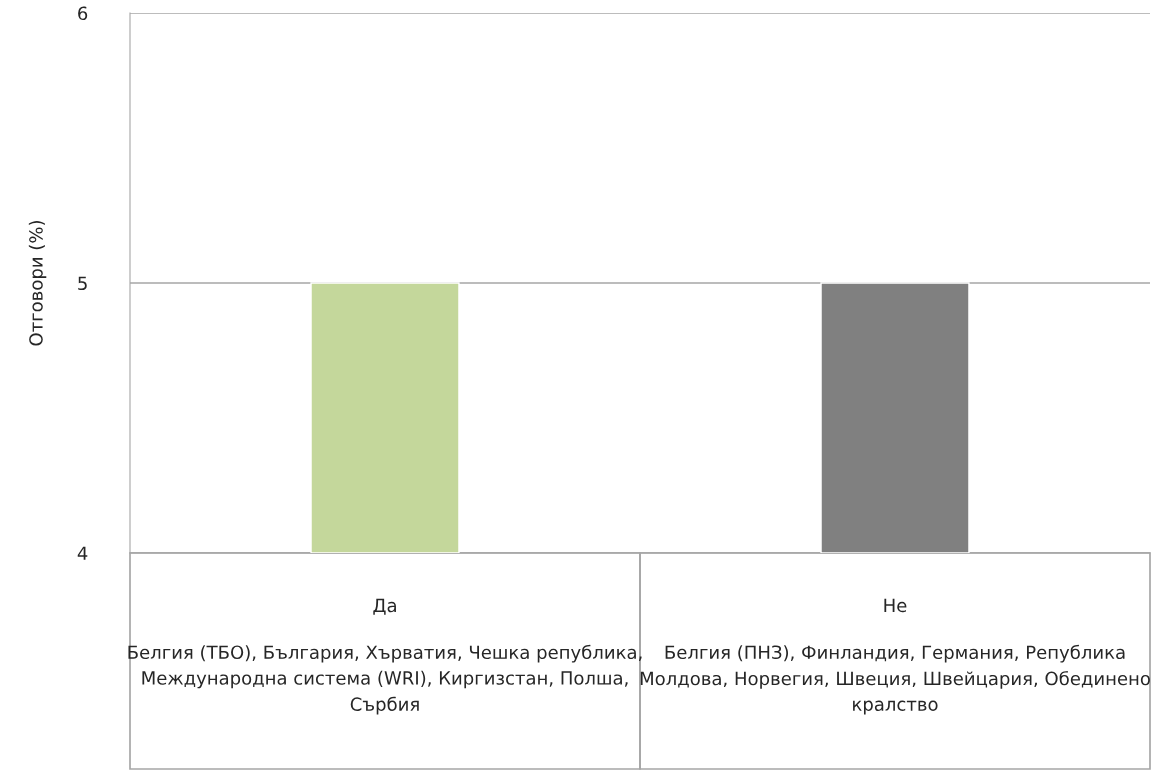  What do you see at coordinates (82, 283) in the screenshot?
I see `y-tick-label: 5` at bounding box center [82, 283].